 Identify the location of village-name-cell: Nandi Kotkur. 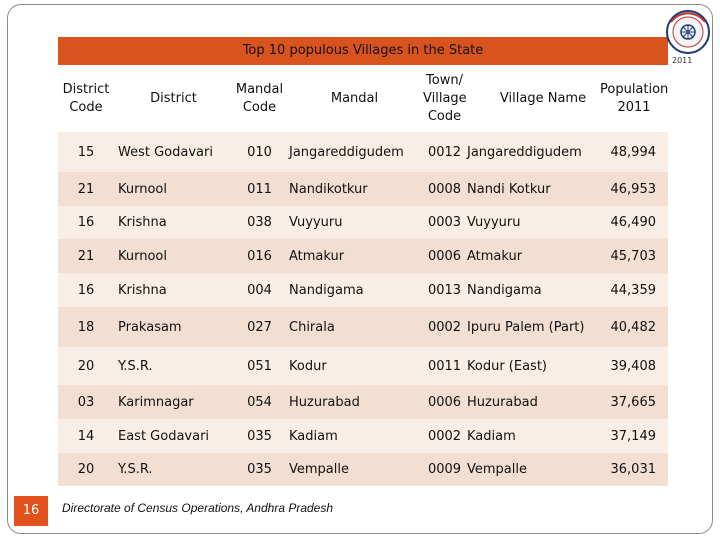
(509, 189).